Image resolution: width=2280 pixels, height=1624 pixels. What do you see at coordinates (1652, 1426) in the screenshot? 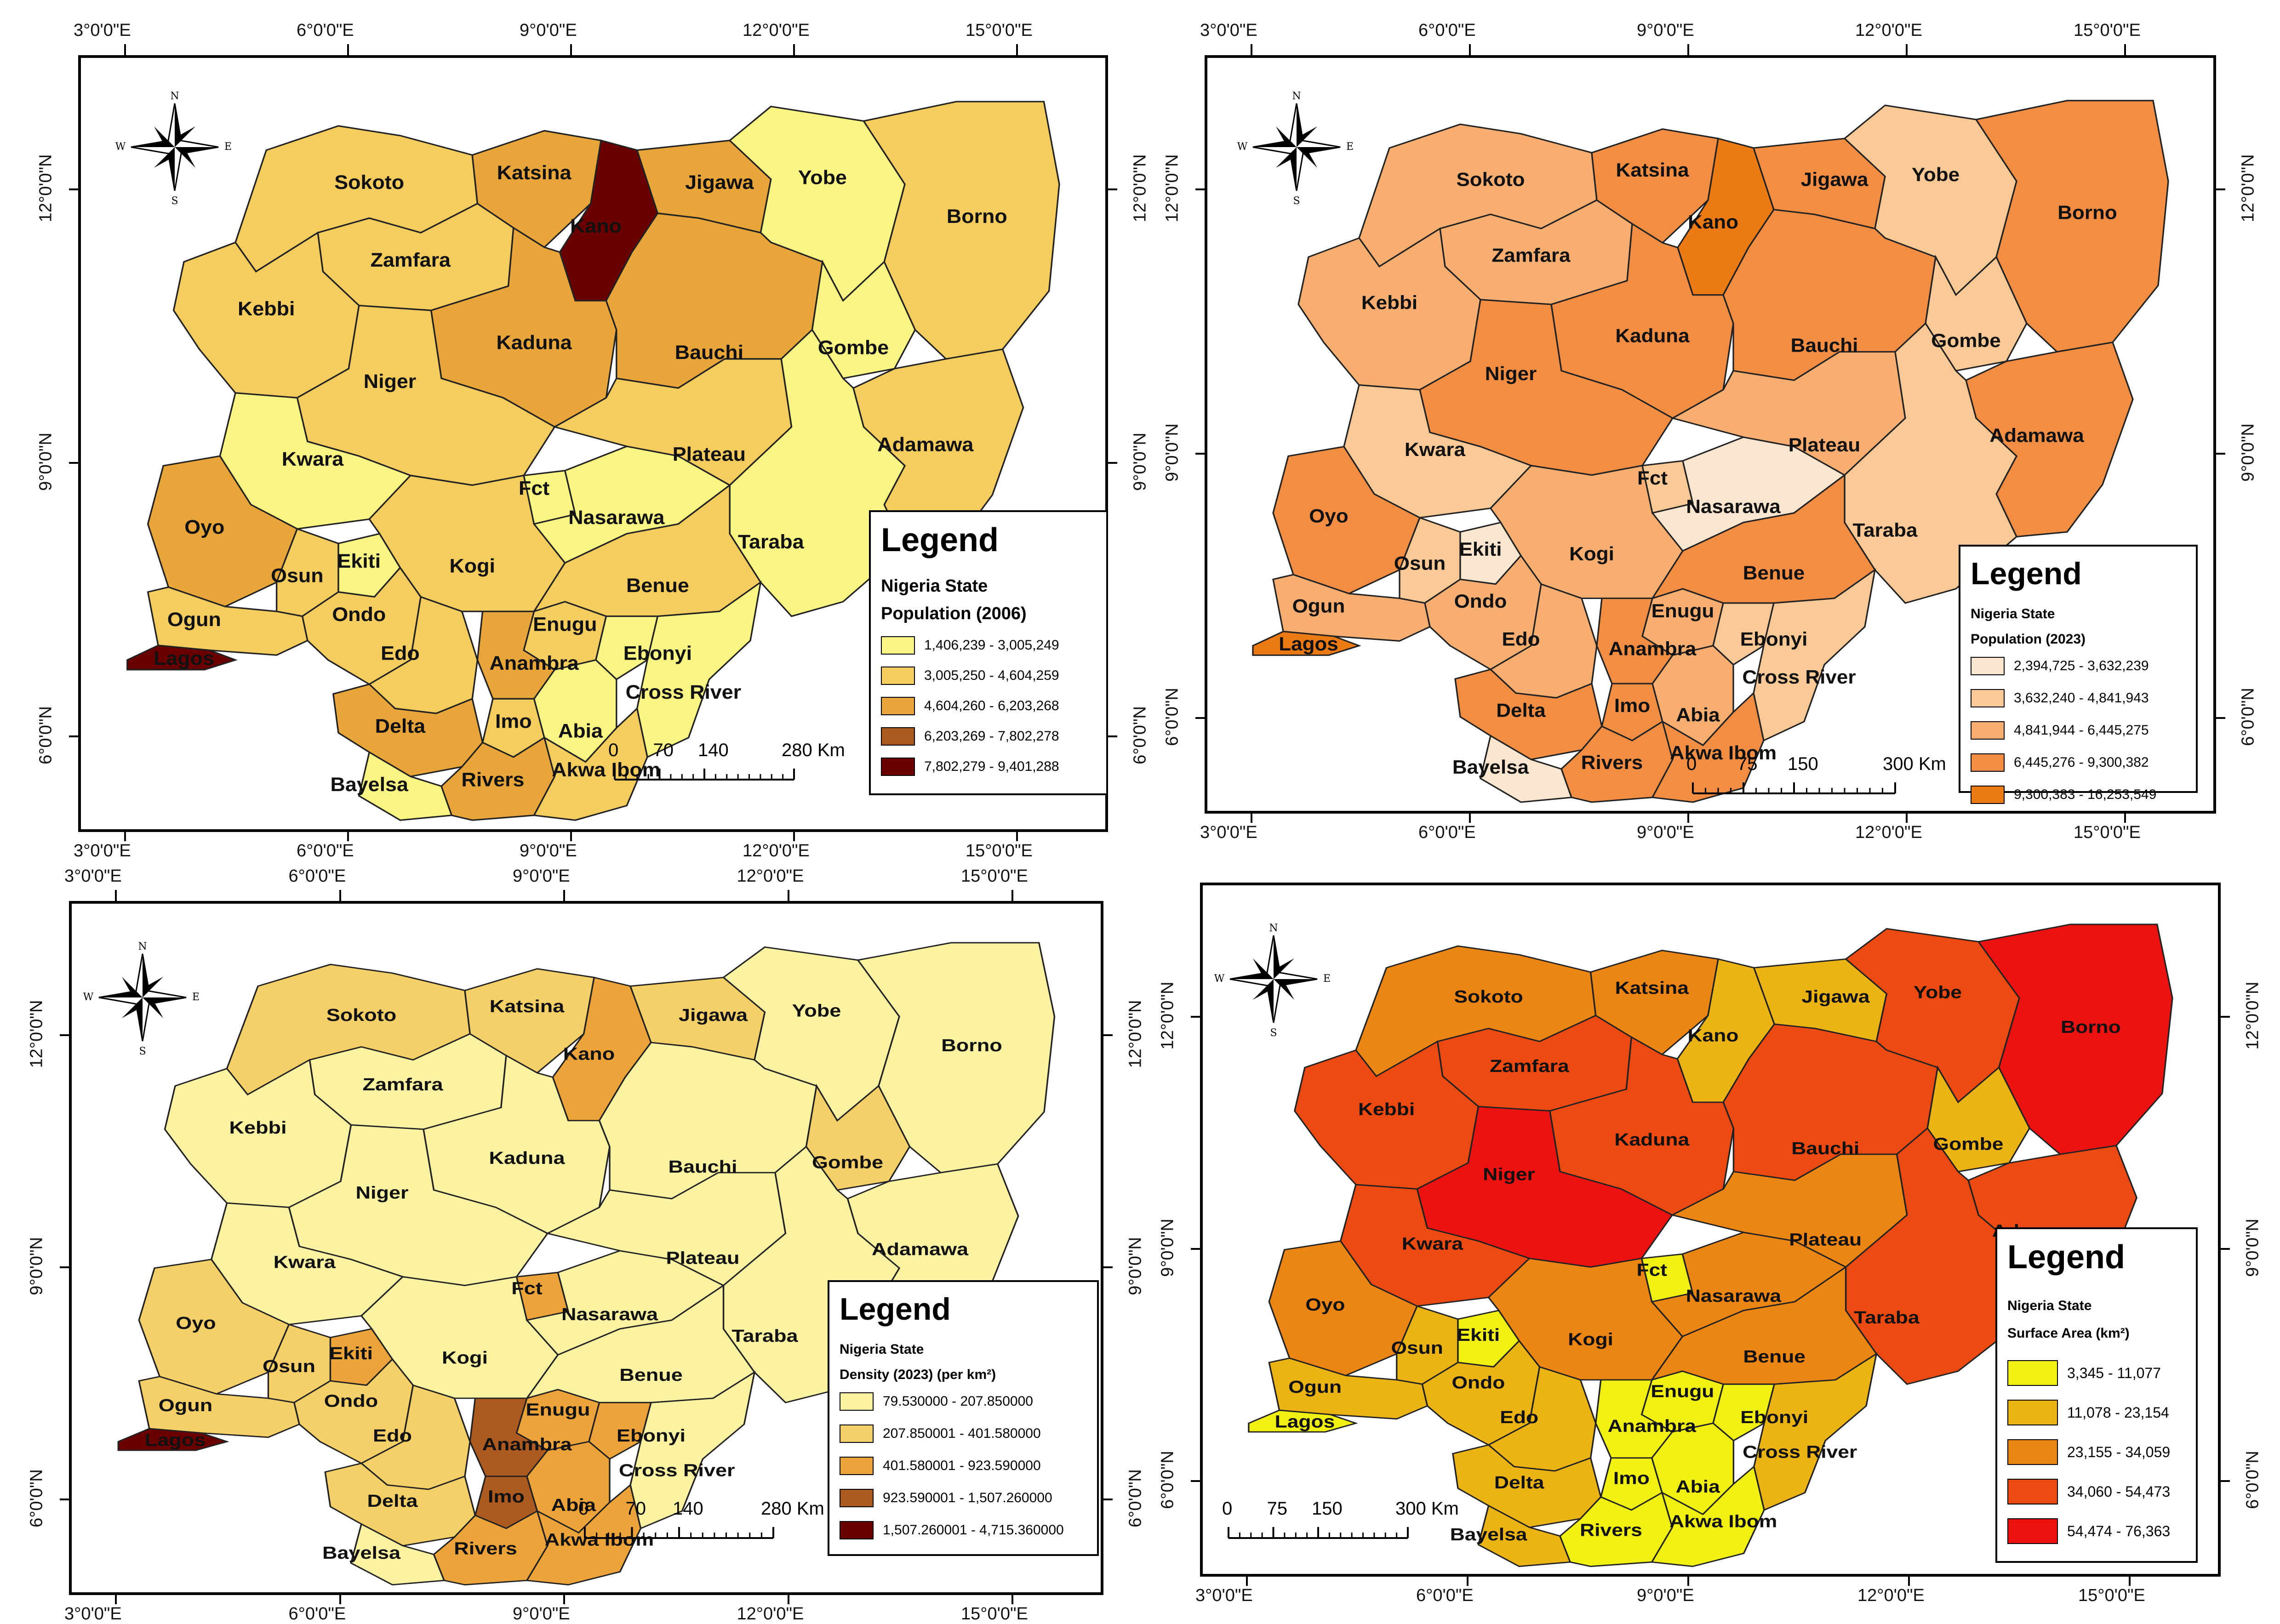
I see `state-label-anambra: Anambra` at bounding box center [1652, 1426].